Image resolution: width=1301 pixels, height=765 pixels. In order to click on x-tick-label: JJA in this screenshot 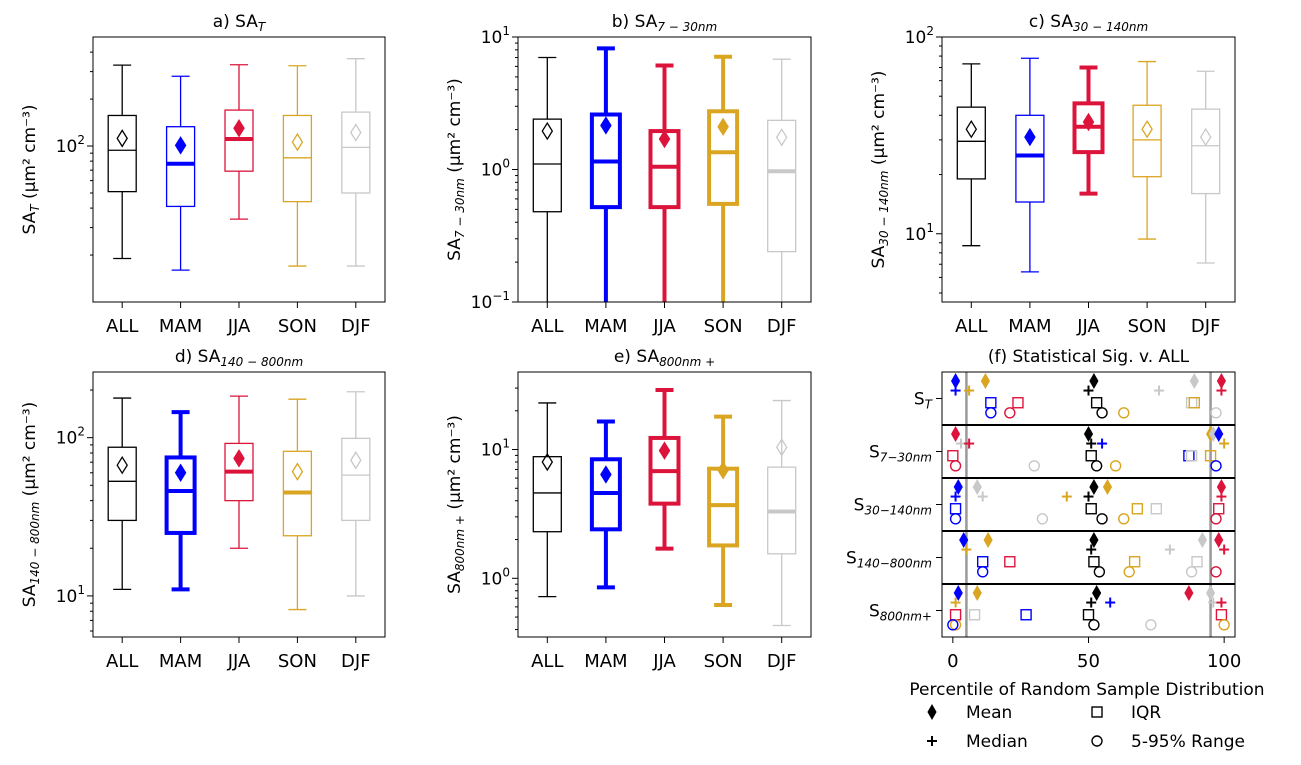, I will do `click(239, 661)`.